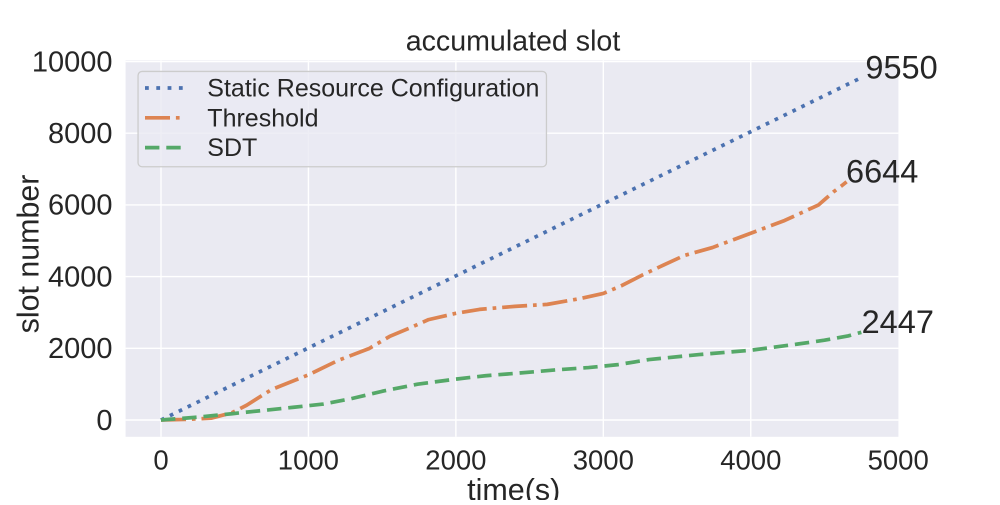  What do you see at coordinates (80, 206) in the screenshot?
I see `svg-text: 6000` at bounding box center [80, 206].